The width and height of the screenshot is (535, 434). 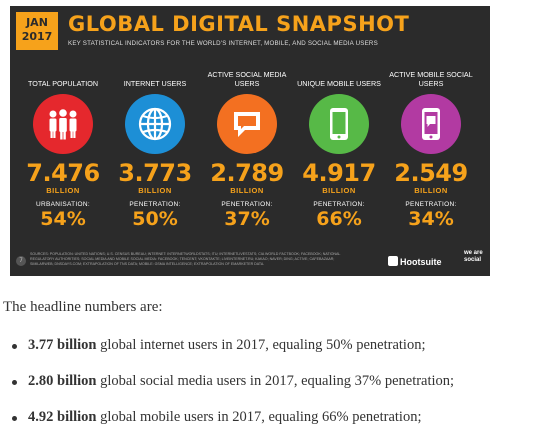 What do you see at coordinates (339, 219) in the screenshot?
I see `mobile-penetration-value: 66%` at bounding box center [339, 219].